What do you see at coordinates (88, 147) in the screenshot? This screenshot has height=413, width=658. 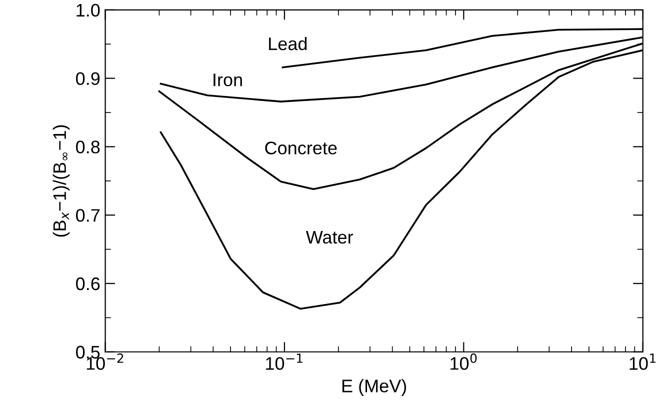 I see `y-tick-label: 0.8` at bounding box center [88, 147].